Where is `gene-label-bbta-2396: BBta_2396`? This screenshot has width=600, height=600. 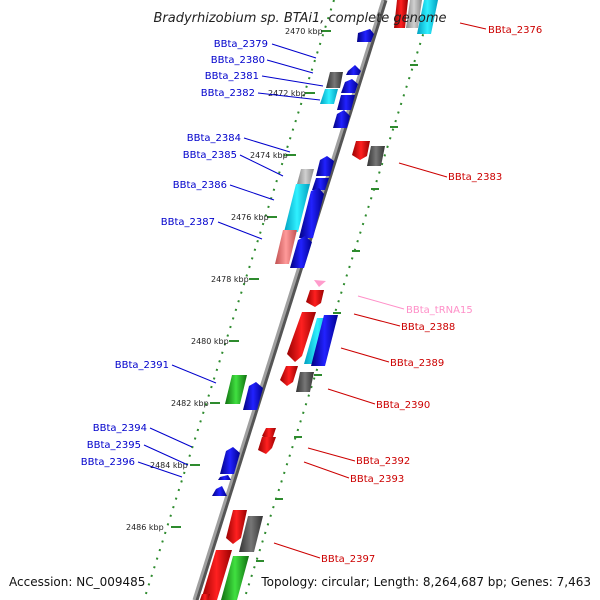 gene-label-bbta-2396: BBta_2396 is located at coordinates (108, 462).